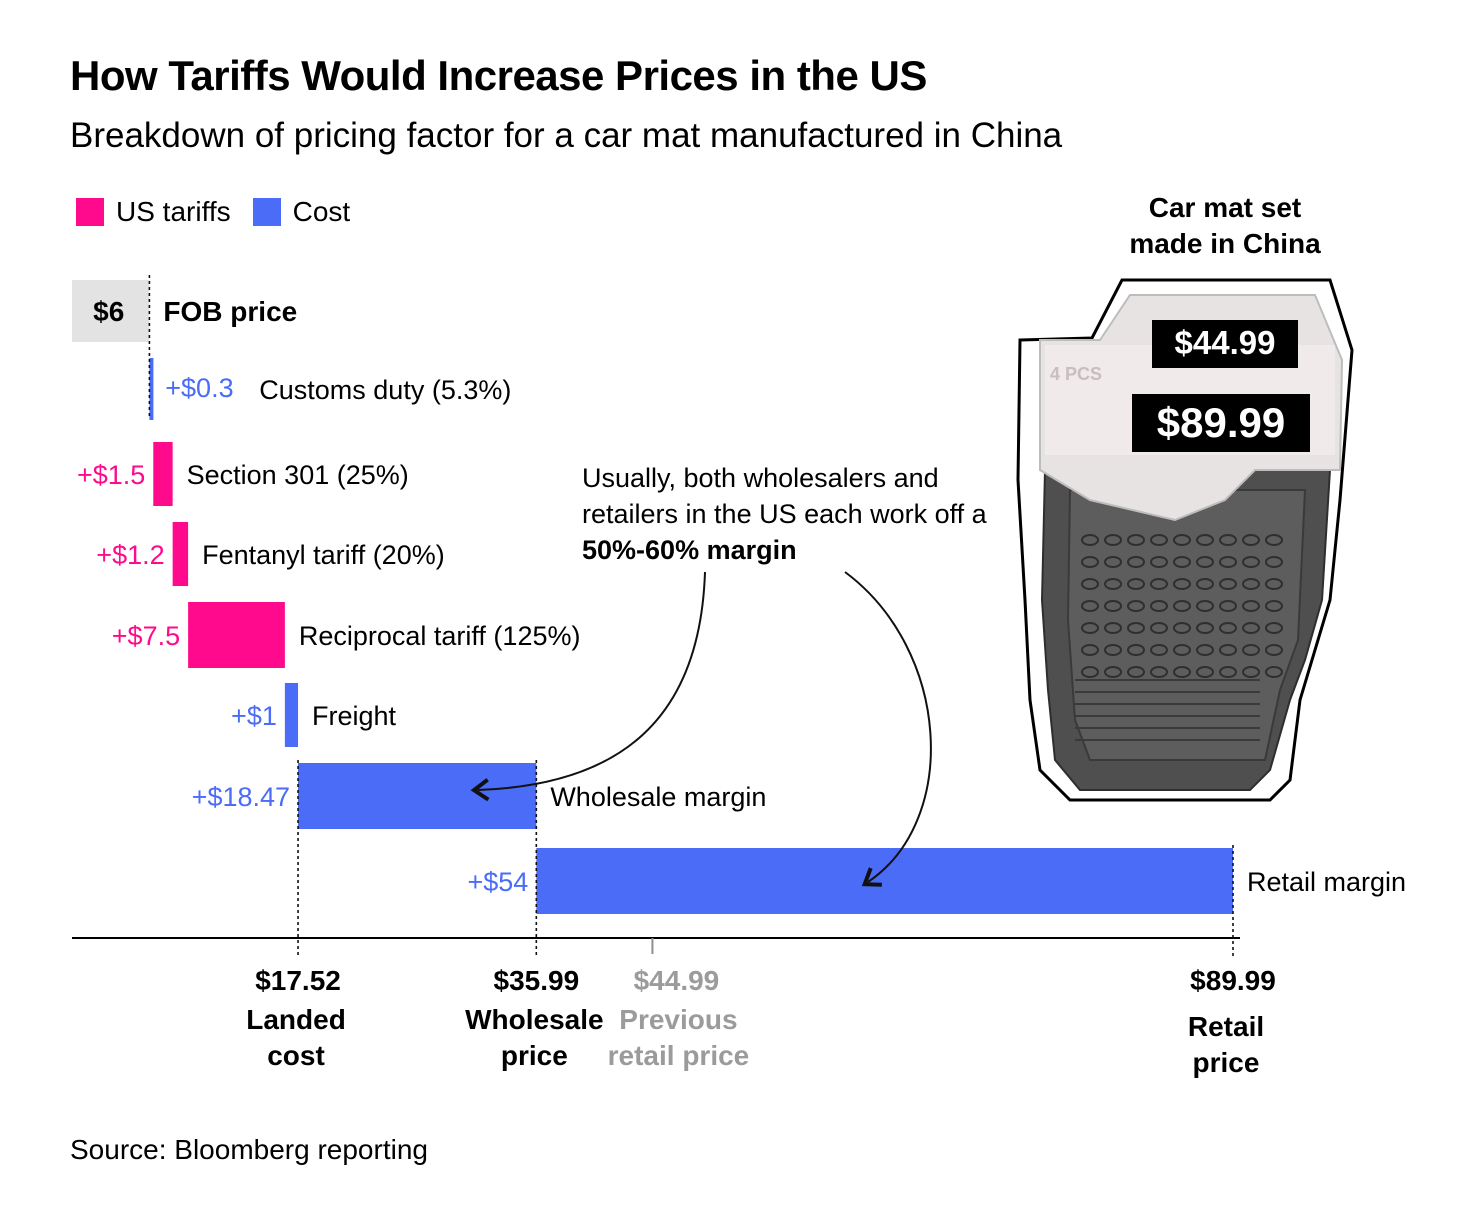 This screenshot has width=1482, height=1218. I want to click on axis-label1-0: Landed, so click(296, 1019).